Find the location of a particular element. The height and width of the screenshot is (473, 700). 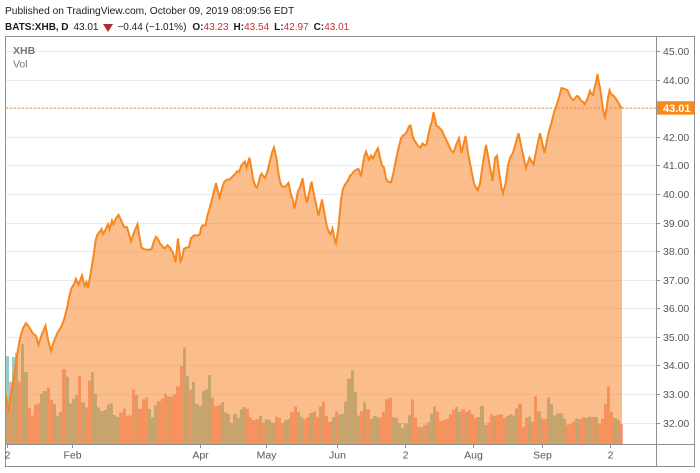

time-axis-label: Feb is located at coordinates (72, 456).